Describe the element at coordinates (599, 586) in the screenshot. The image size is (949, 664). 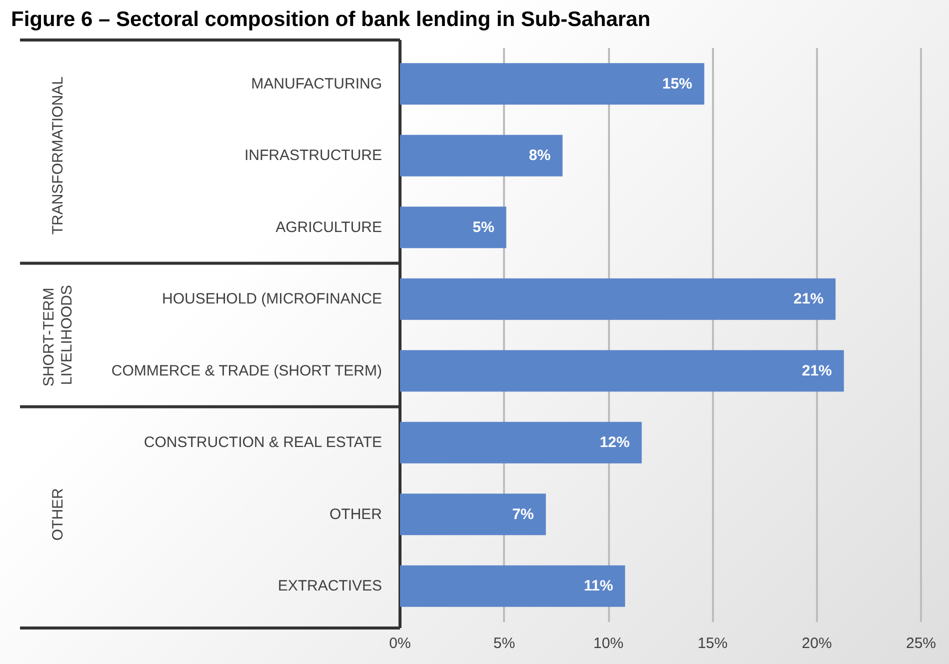
I see `data-label: 11%` at that location.